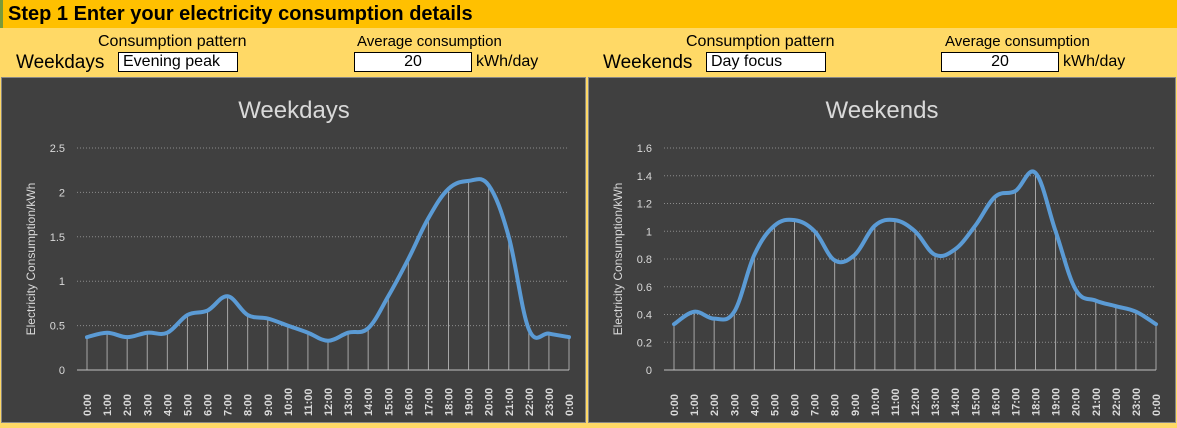 This screenshot has width=1177, height=428. I want to click on y-tick-label: 2.5, so click(57, 149).